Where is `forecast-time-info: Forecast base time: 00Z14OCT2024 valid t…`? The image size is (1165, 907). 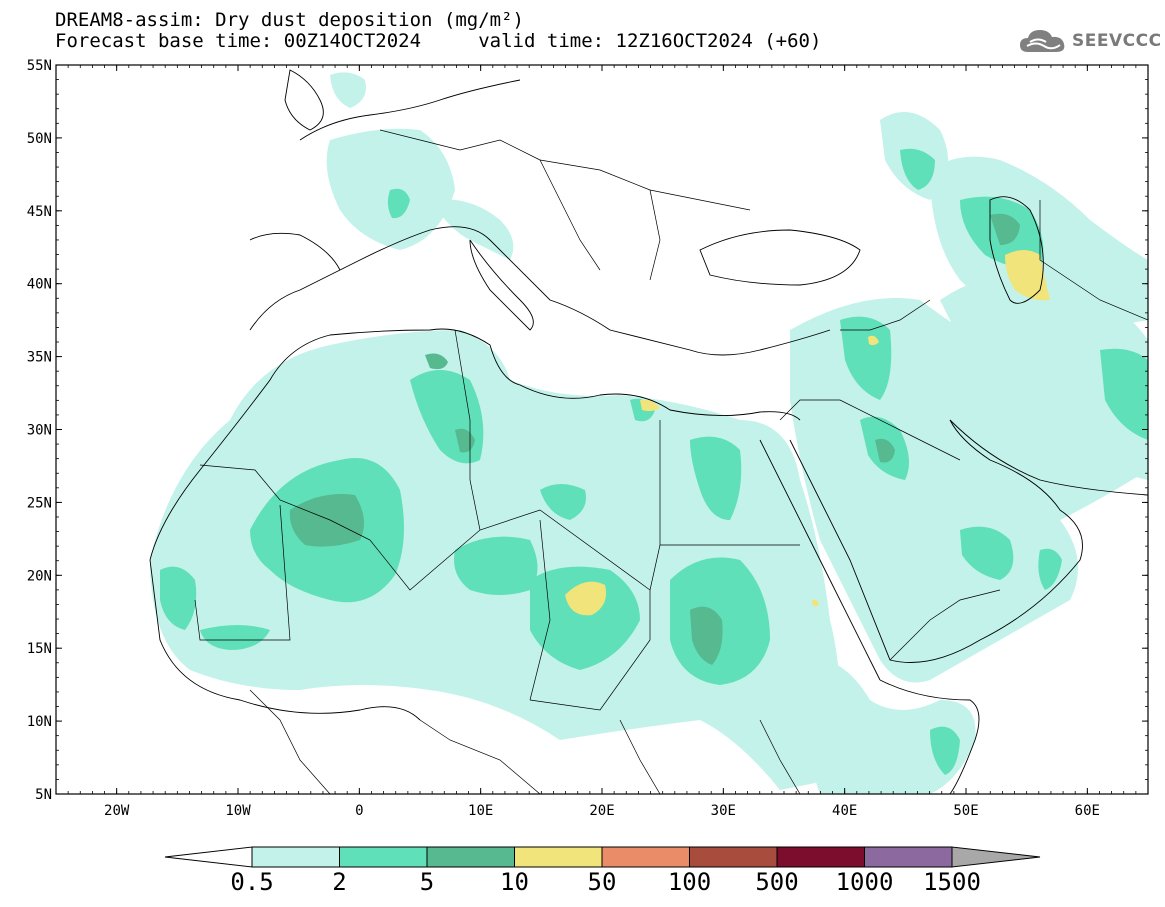 forecast-time-info: Forecast base time: 00Z14OCT2024 valid t… is located at coordinates (438, 41).